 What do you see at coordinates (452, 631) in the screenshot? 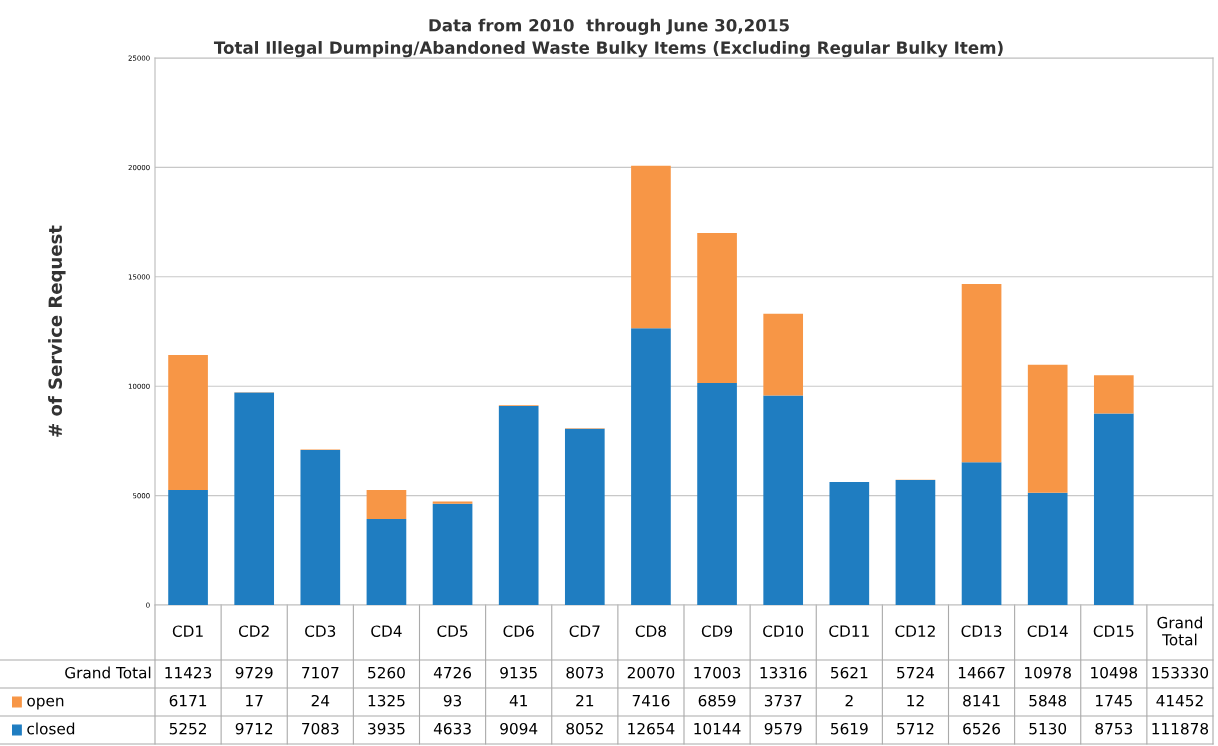
I see `x-tick-label: CD5` at bounding box center [452, 631].